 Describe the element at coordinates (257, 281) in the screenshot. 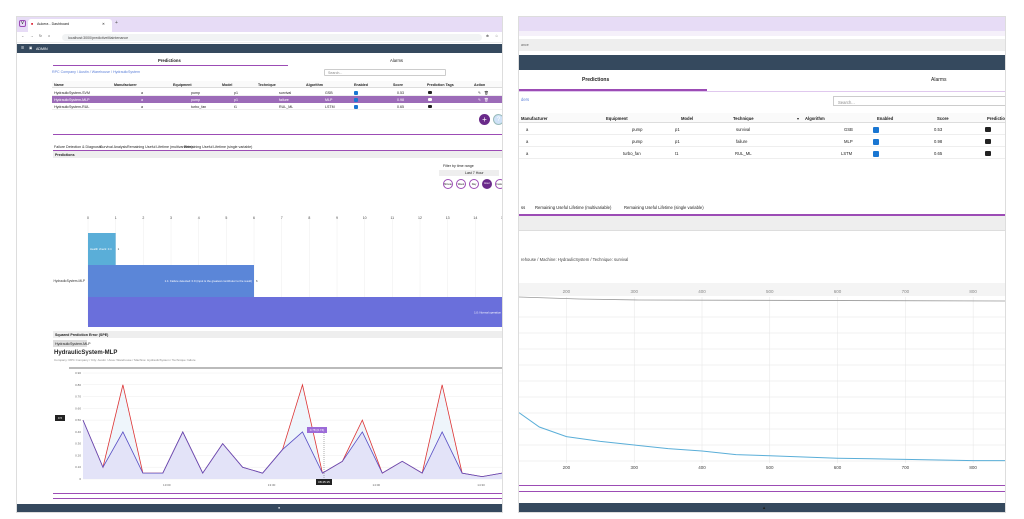

I see `gantt-bar-value: 6` at that location.